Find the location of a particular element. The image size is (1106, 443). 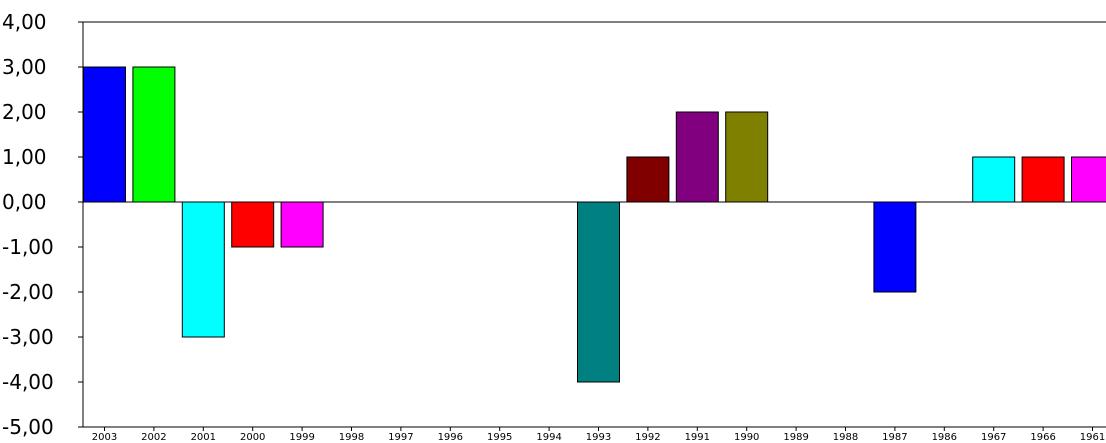

x-tick-label: 1993 is located at coordinates (598, 437).